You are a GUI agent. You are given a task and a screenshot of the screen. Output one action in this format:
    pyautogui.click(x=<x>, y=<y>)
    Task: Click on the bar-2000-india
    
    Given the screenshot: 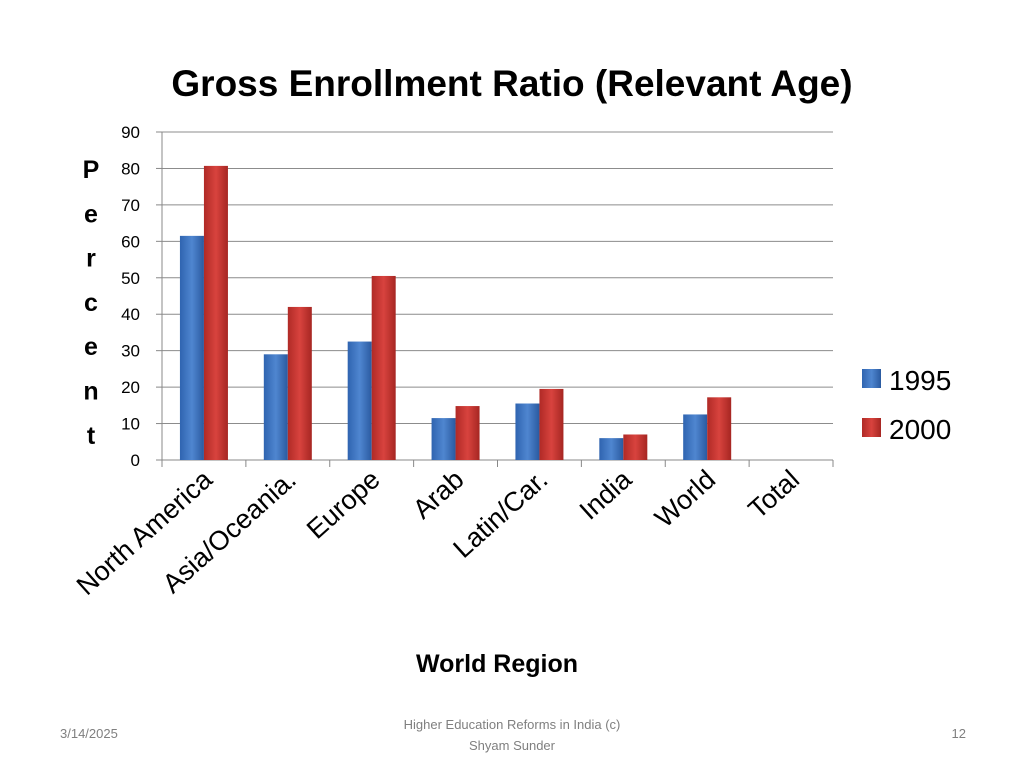 What is the action you would take?
    pyautogui.click(x=635, y=447)
    